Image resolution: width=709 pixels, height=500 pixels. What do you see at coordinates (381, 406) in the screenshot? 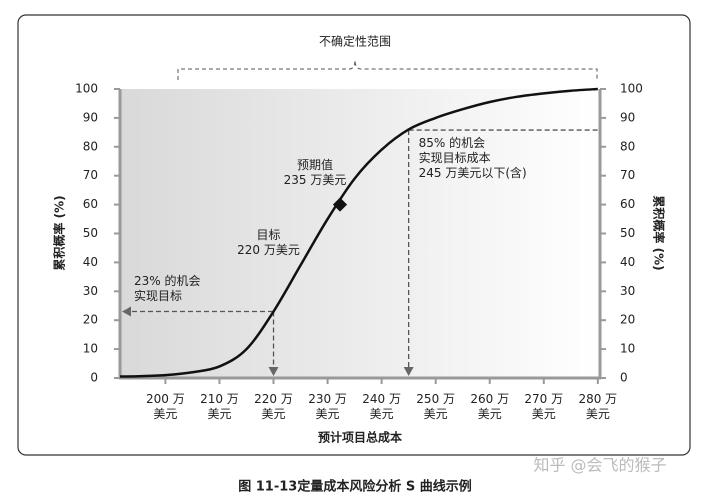
I see `x-tick-label: 240 万 美元` at bounding box center [381, 406].